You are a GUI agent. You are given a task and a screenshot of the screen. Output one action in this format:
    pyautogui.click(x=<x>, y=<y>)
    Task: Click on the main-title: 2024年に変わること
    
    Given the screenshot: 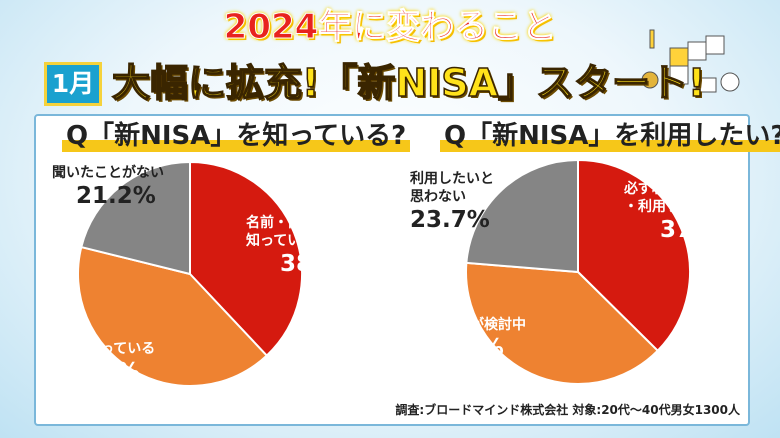 What is the action you would take?
    pyautogui.click(x=390, y=27)
    